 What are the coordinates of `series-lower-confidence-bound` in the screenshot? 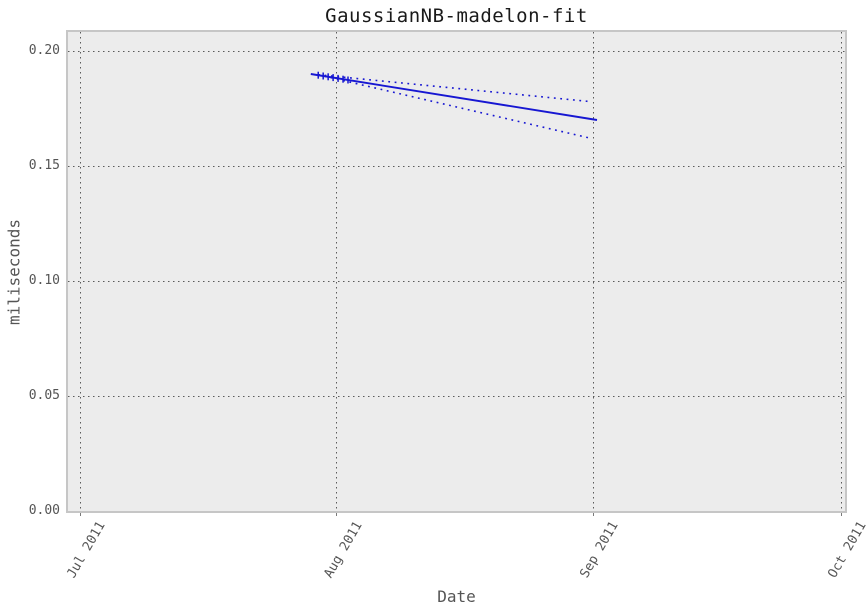 It's located at (455, 106).